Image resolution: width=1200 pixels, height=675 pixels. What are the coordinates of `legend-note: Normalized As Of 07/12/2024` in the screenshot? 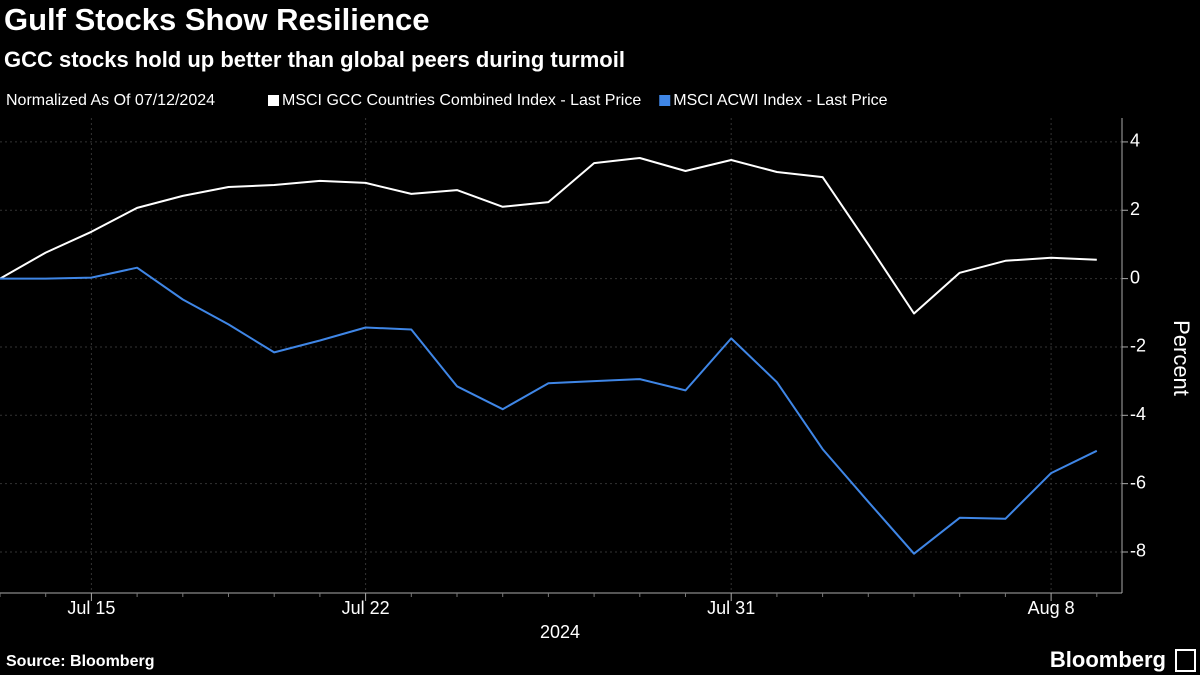 It's located at (110, 100).